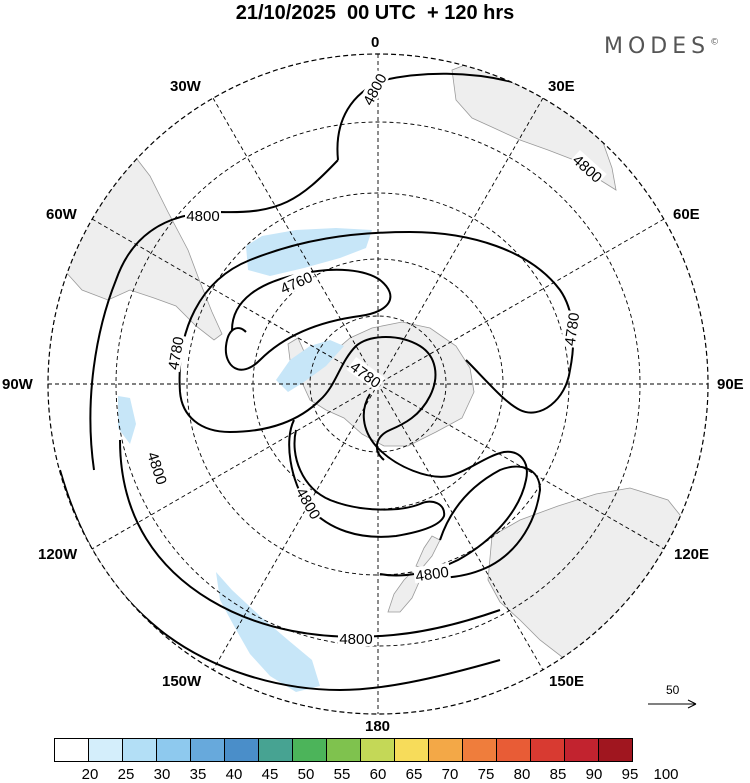 This screenshot has height=783, width=750. I want to click on lon-label-30w: 30W, so click(185, 86).